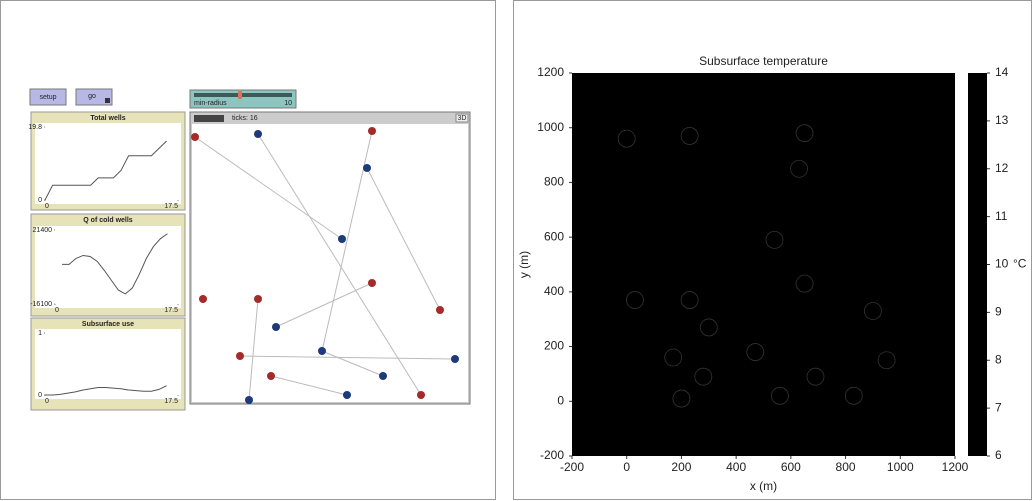 The width and height of the screenshot is (1032, 501). I want to click on colorbar-tick-label: 8, so click(998, 359).